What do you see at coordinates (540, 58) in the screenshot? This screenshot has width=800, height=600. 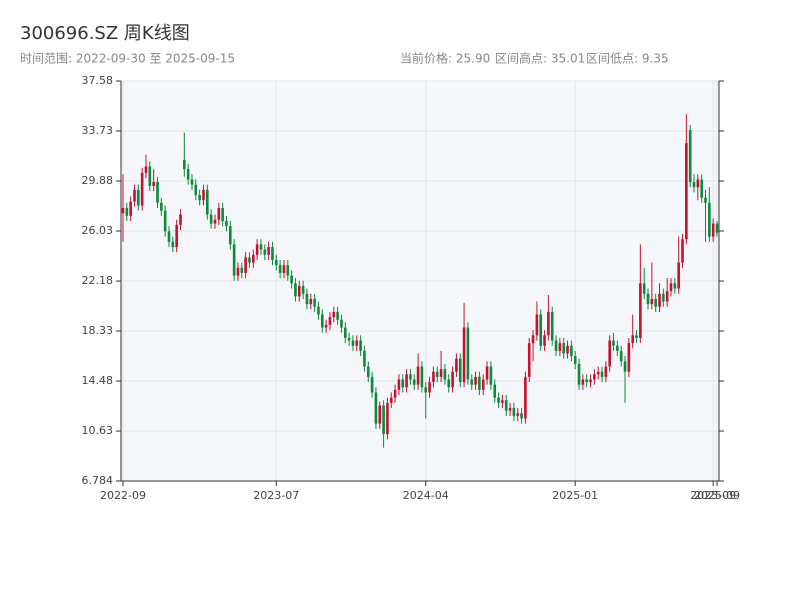 I see `stat: 区间高点: 35.01` at bounding box center [540, 58].